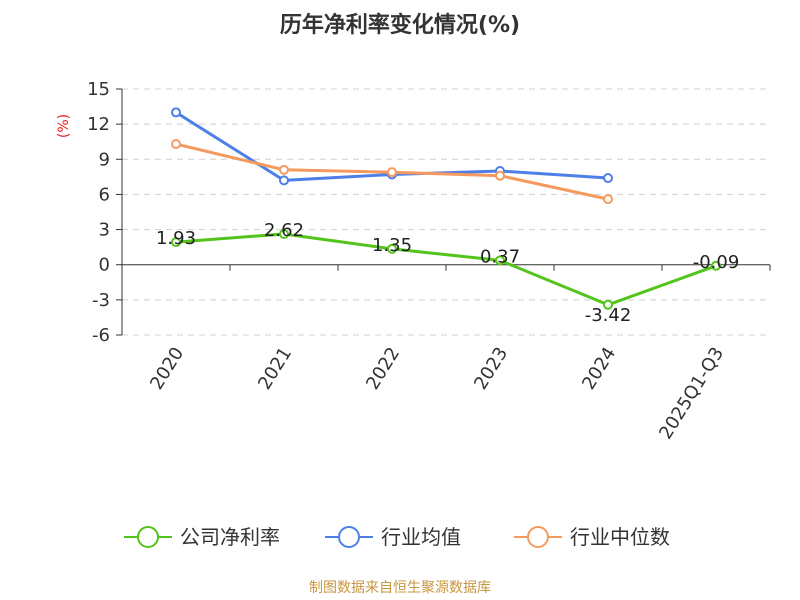  I want to click on legend: 公司净利率 行业均值 行业中位数, so click(397, 537).